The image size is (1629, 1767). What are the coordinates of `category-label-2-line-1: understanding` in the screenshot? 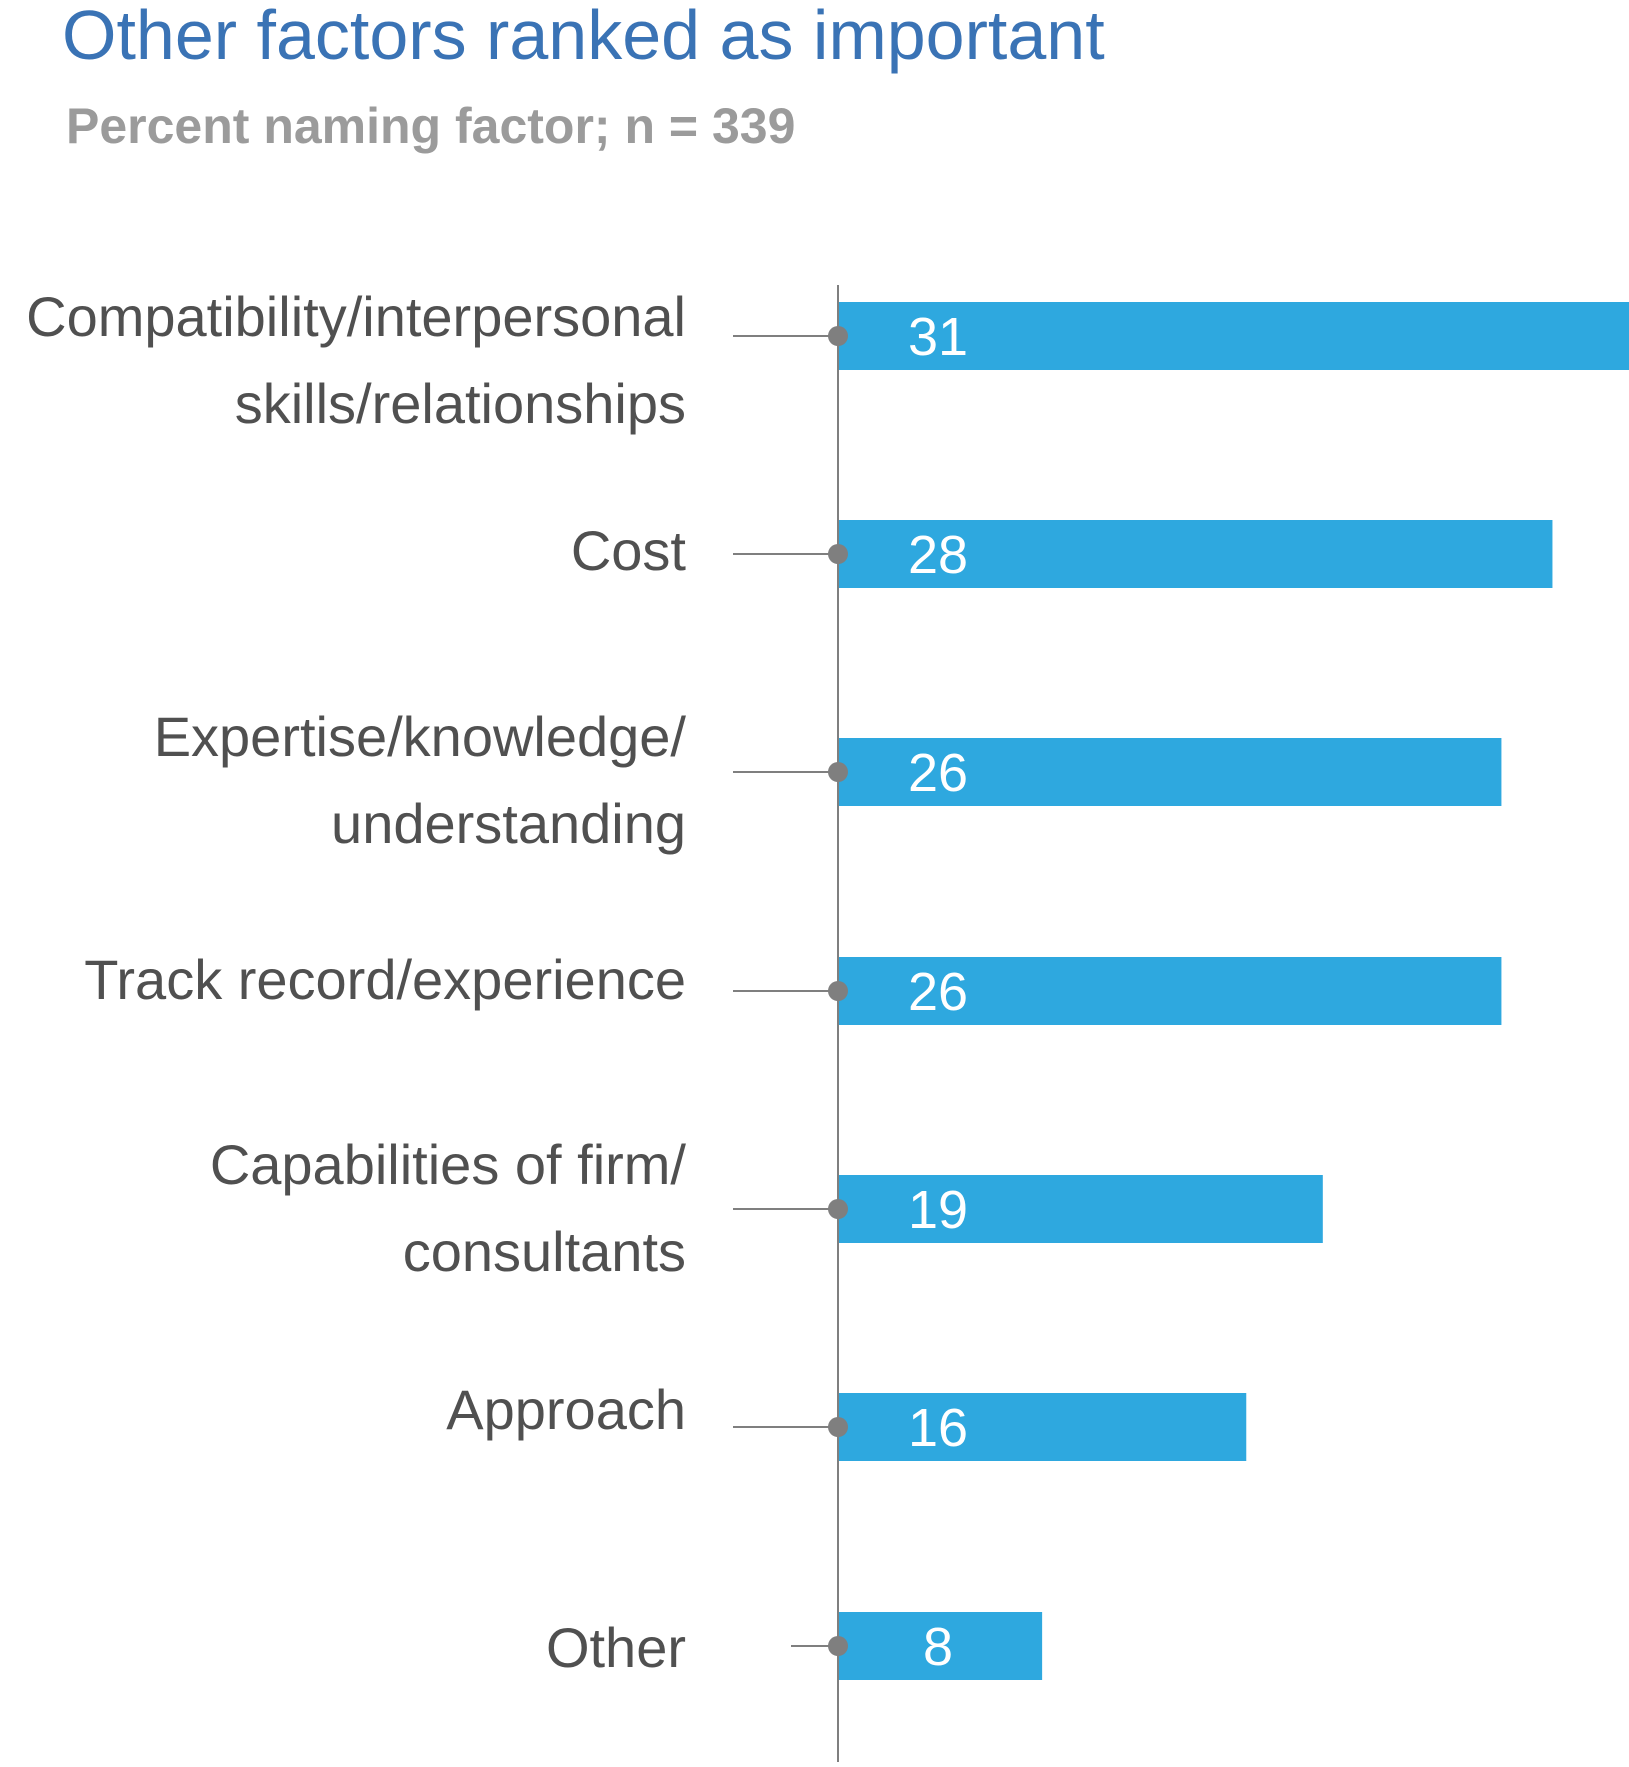 It's located at (508, 823).